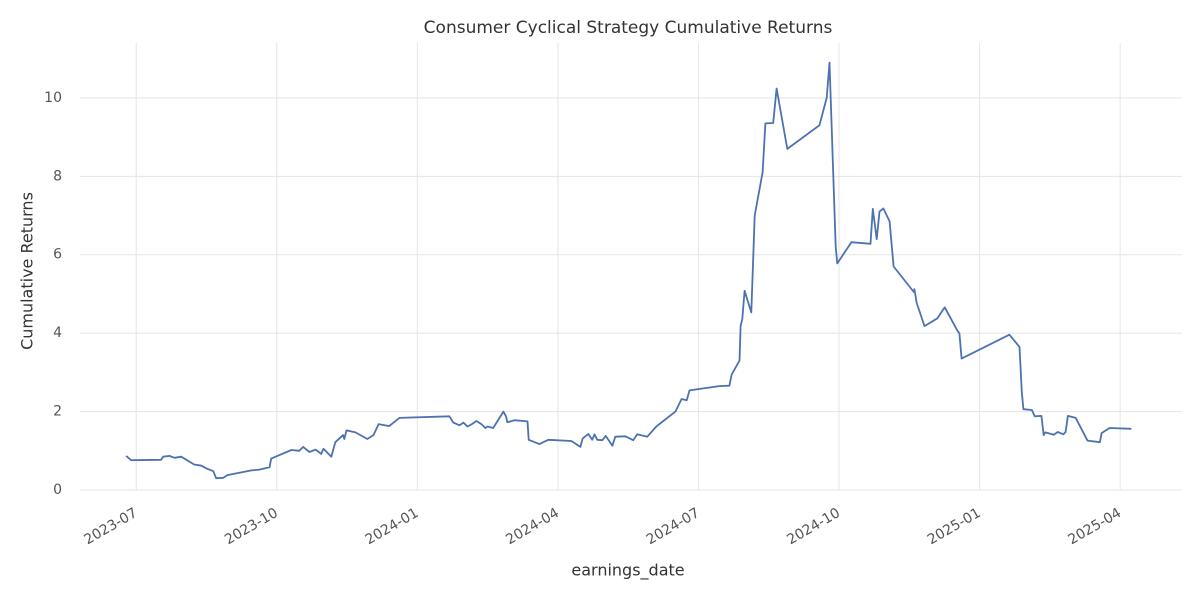  Describe the element at coordinates (111, 526) in the screenshot. I see `x-tick-label: 2023-07` at that location.